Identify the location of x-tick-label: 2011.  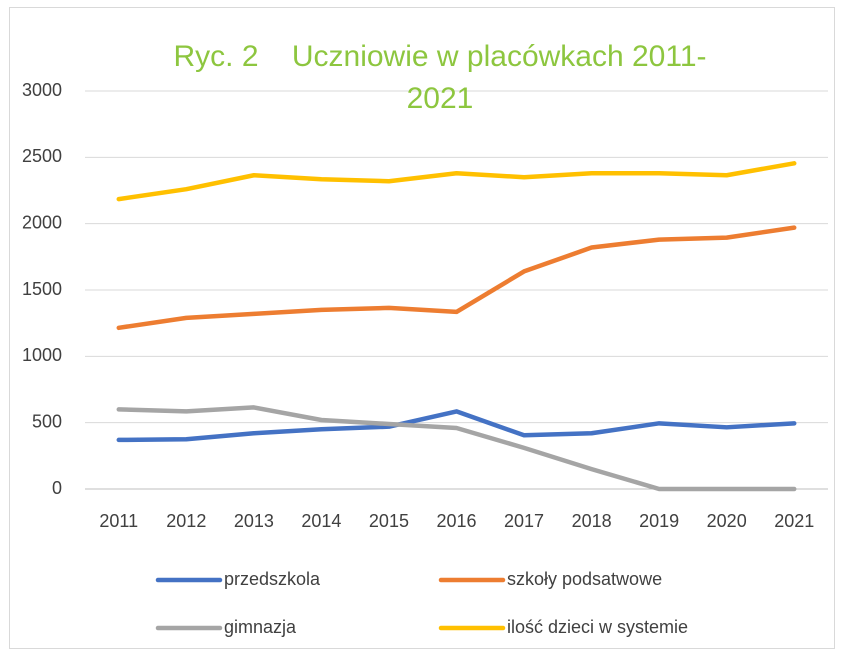
(118, 521).